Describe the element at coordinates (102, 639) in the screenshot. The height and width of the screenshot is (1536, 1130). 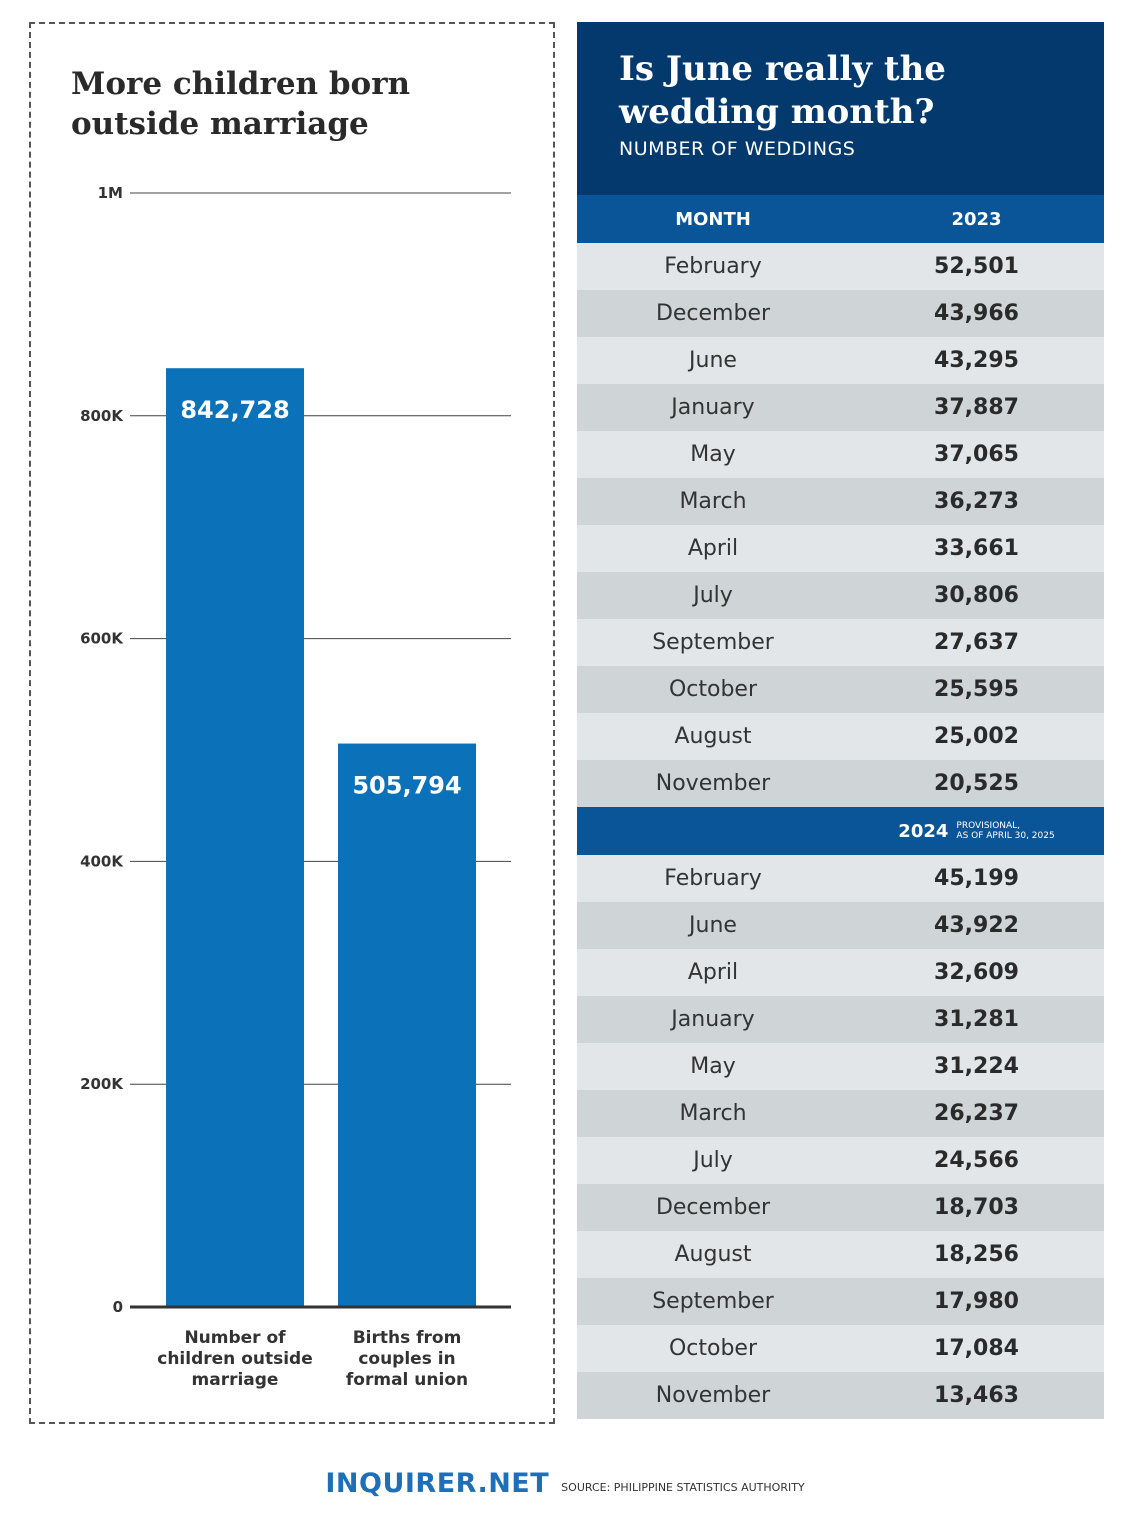
I see `y-tick-label: 600K` at that location.